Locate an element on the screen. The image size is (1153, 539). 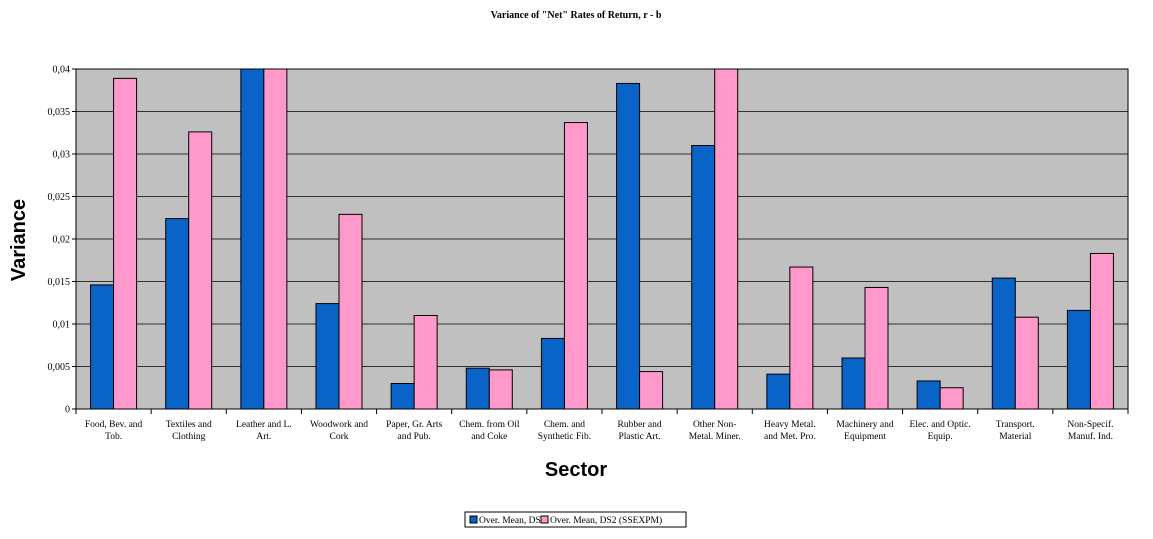
x-tick-label: Equipment is located at coordinates (865, 437).